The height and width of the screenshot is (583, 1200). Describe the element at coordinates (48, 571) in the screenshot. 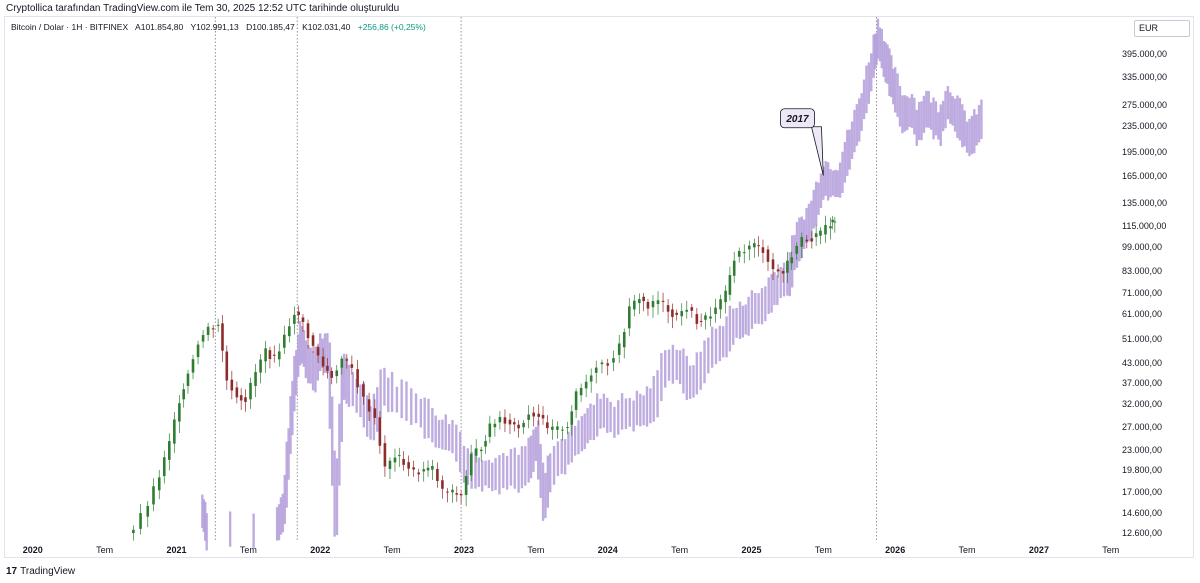

I see `tradingview-brand: TradingView` at that location.